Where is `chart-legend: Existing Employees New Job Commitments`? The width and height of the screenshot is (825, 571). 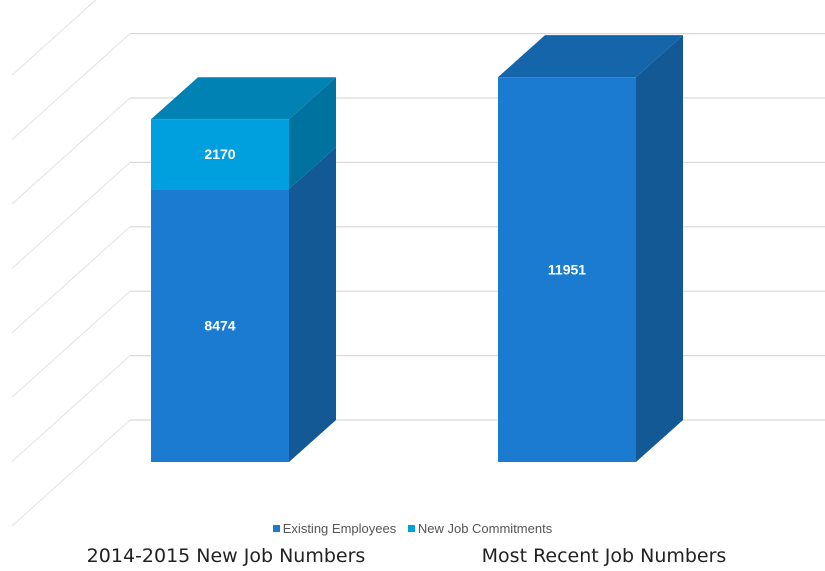 chart-legend: Existing Employees New Job Commitments is located at coordinates (412, 528).